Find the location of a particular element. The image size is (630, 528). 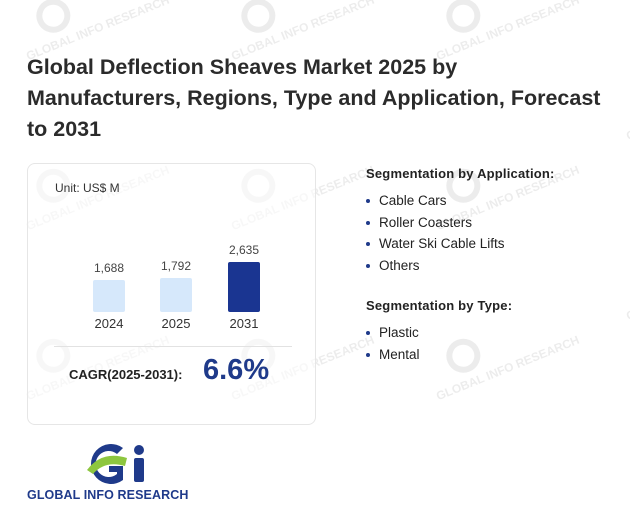

watermark: GLOBAL INFO RESEARCH is located at coordinates (627, 288).